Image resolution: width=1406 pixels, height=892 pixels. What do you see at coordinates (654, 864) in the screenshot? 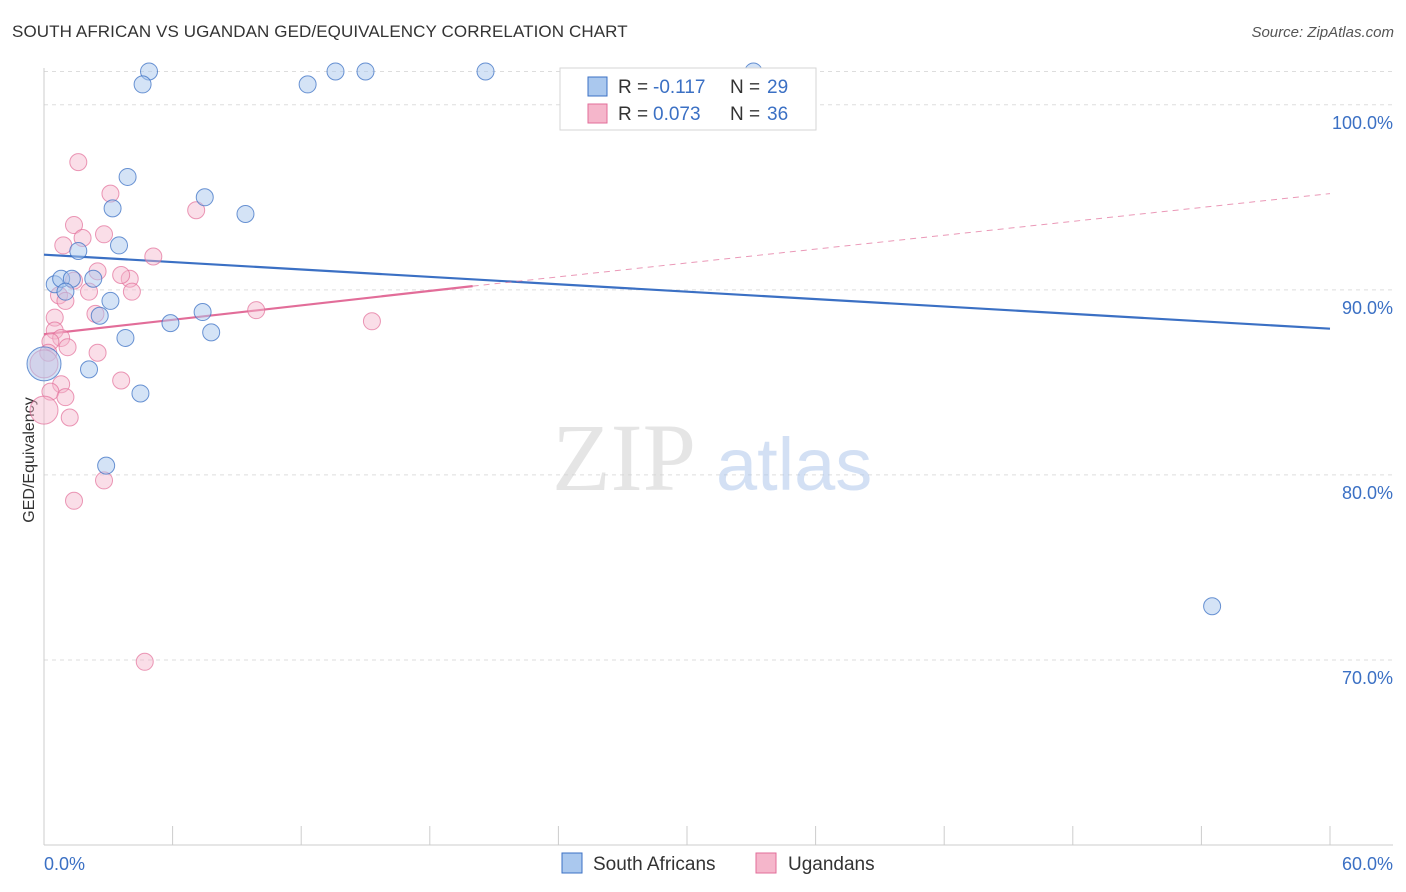
I see `legend-label-south-africans: South Africans` at bounding box center [654, 864].